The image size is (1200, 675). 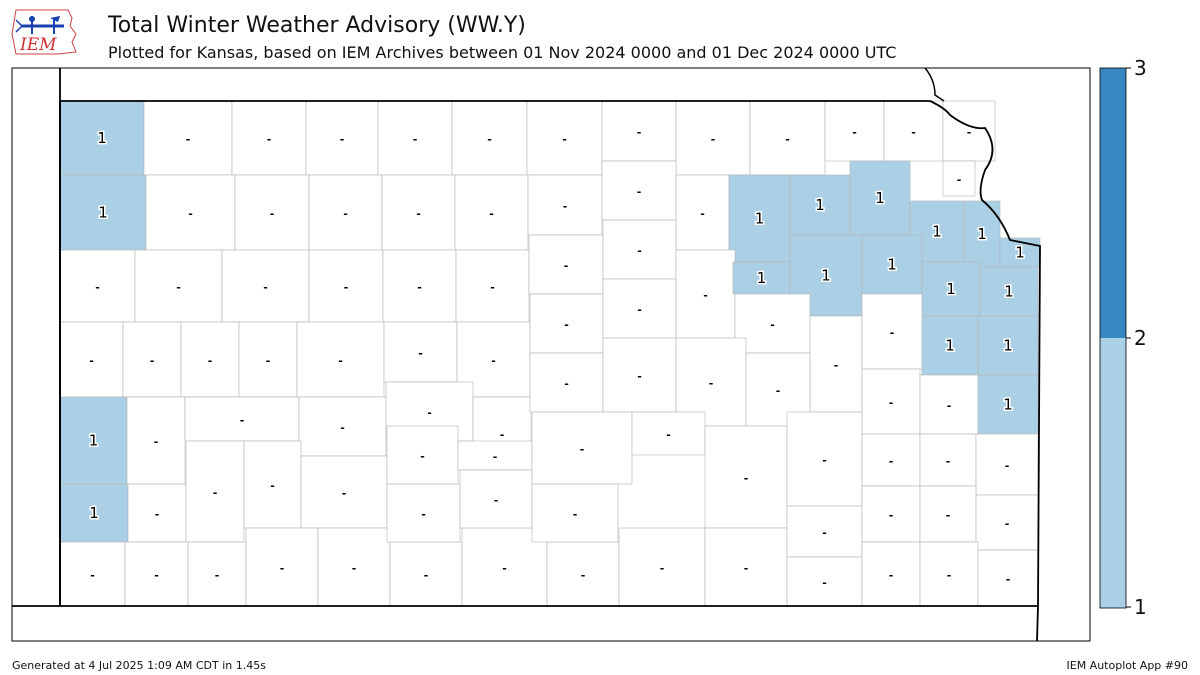 I want to click on county-value-rush: -, so click(x=420, y=353).